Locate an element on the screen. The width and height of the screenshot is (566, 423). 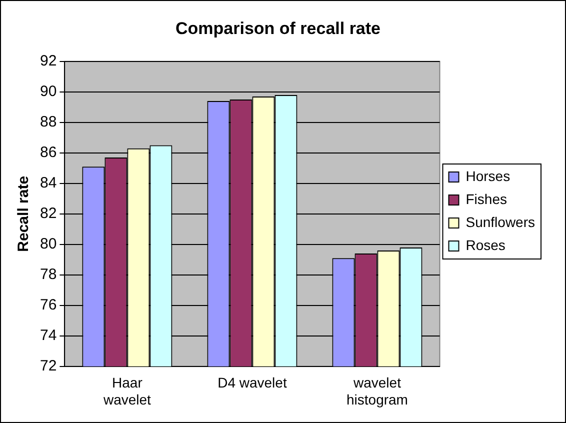
y-axis-title: Recall rate is located at coordinates (23, 214).